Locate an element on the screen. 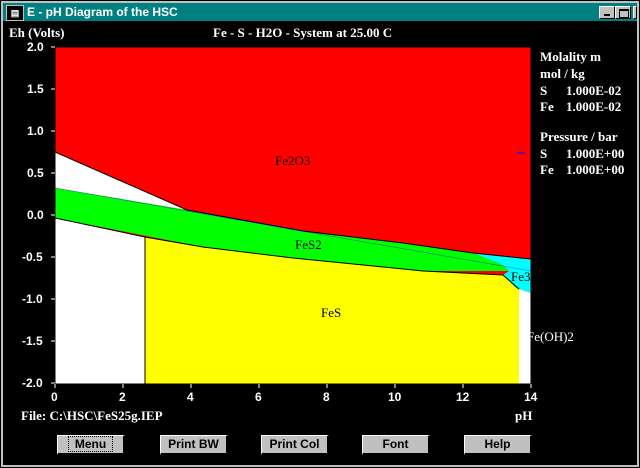 This screenshot has height=468, width=640. fe-aq-region-lower is located at coordinates (100, 301).